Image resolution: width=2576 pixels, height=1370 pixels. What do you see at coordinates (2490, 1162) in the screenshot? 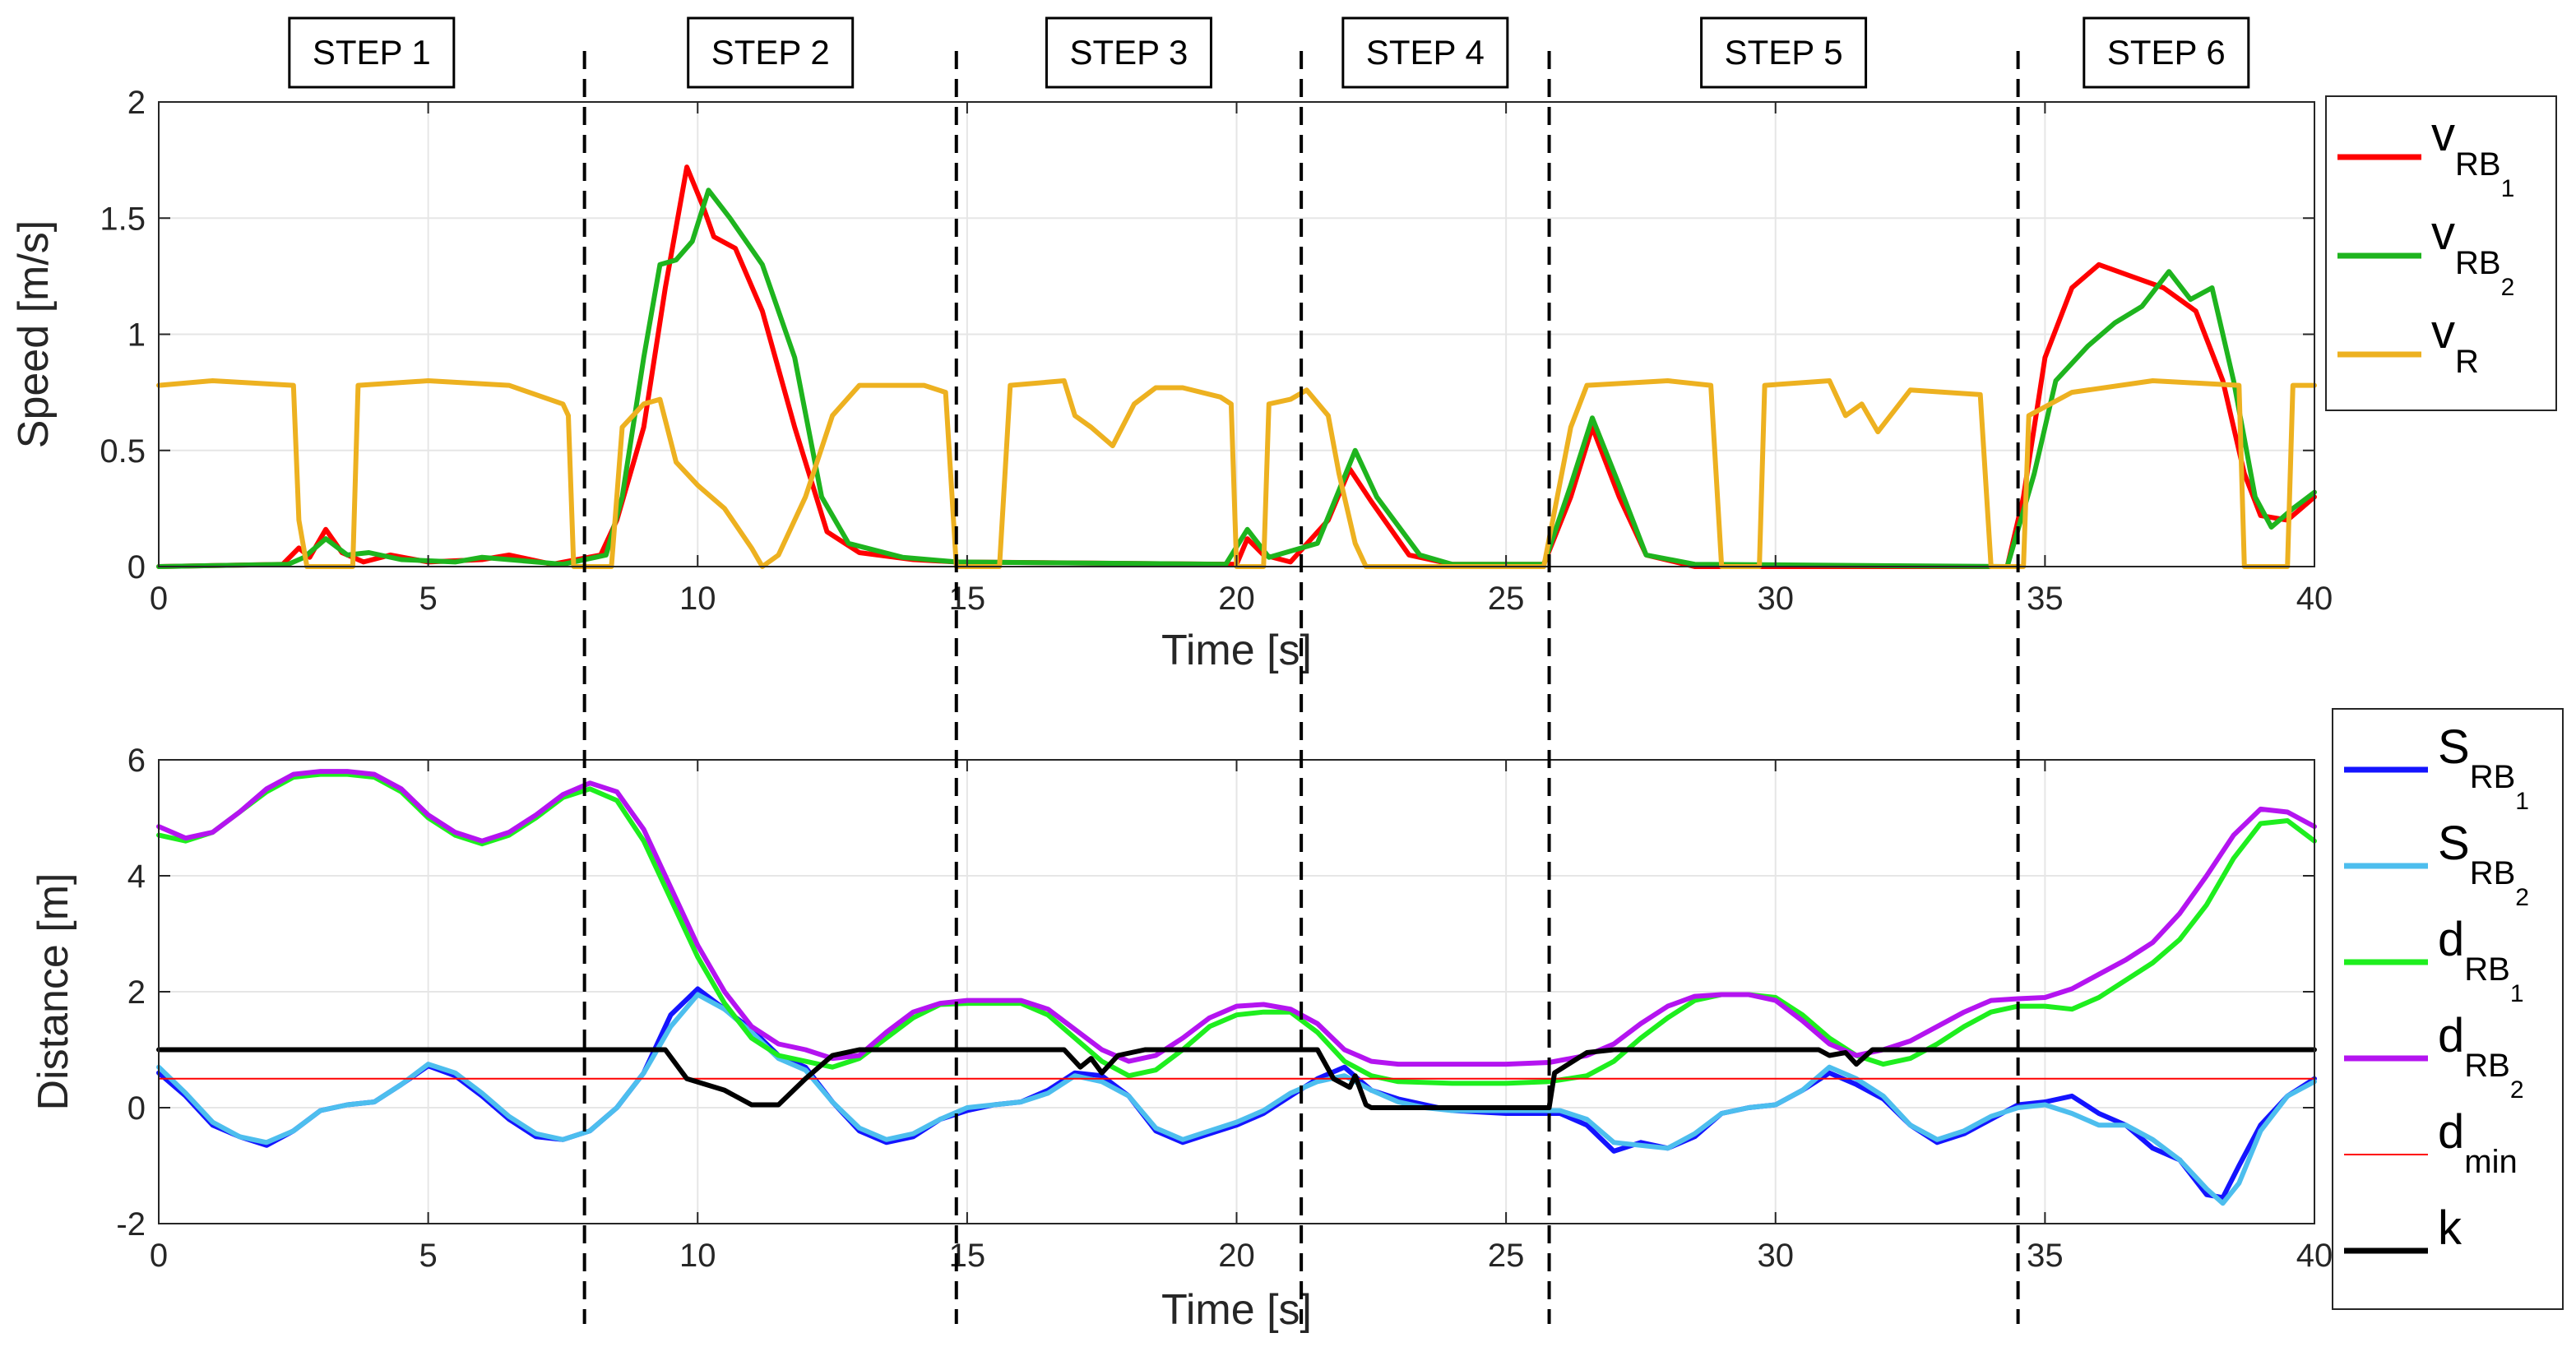
I see `legend-sub: min` at bounding box center [2490, 1162].